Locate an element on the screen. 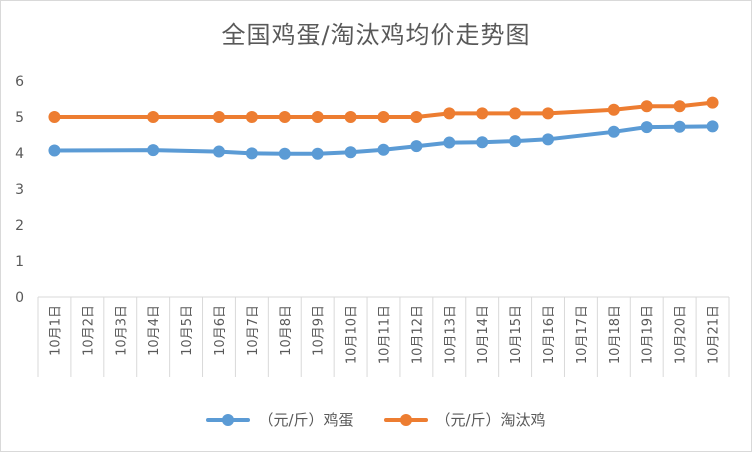 This screenshot has height=452, width=752. x-tick-label: 10月4日 is located at coordinates (154, 330).